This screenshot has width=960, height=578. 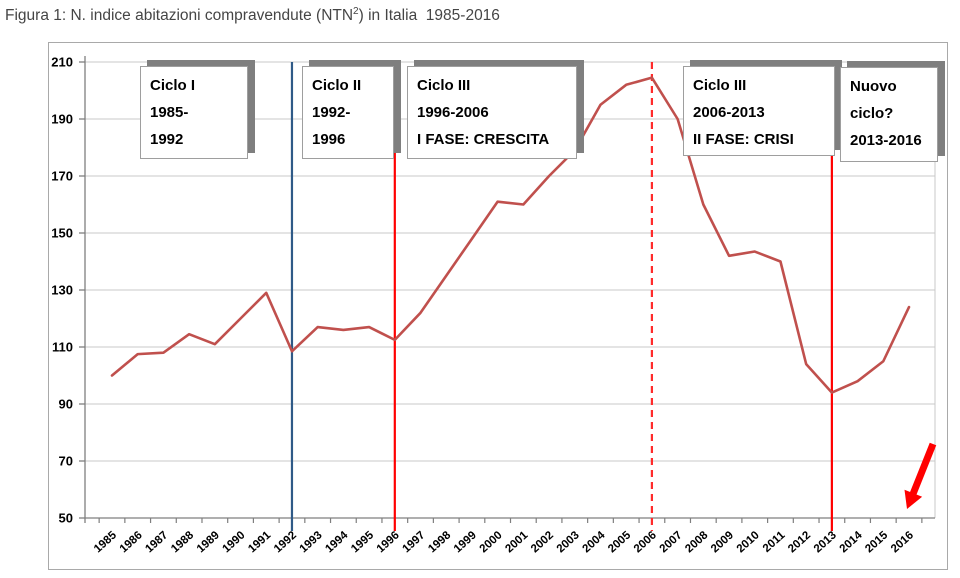 I want to click on x-axis-label-1989: 1989, so click(x=208, y=542).